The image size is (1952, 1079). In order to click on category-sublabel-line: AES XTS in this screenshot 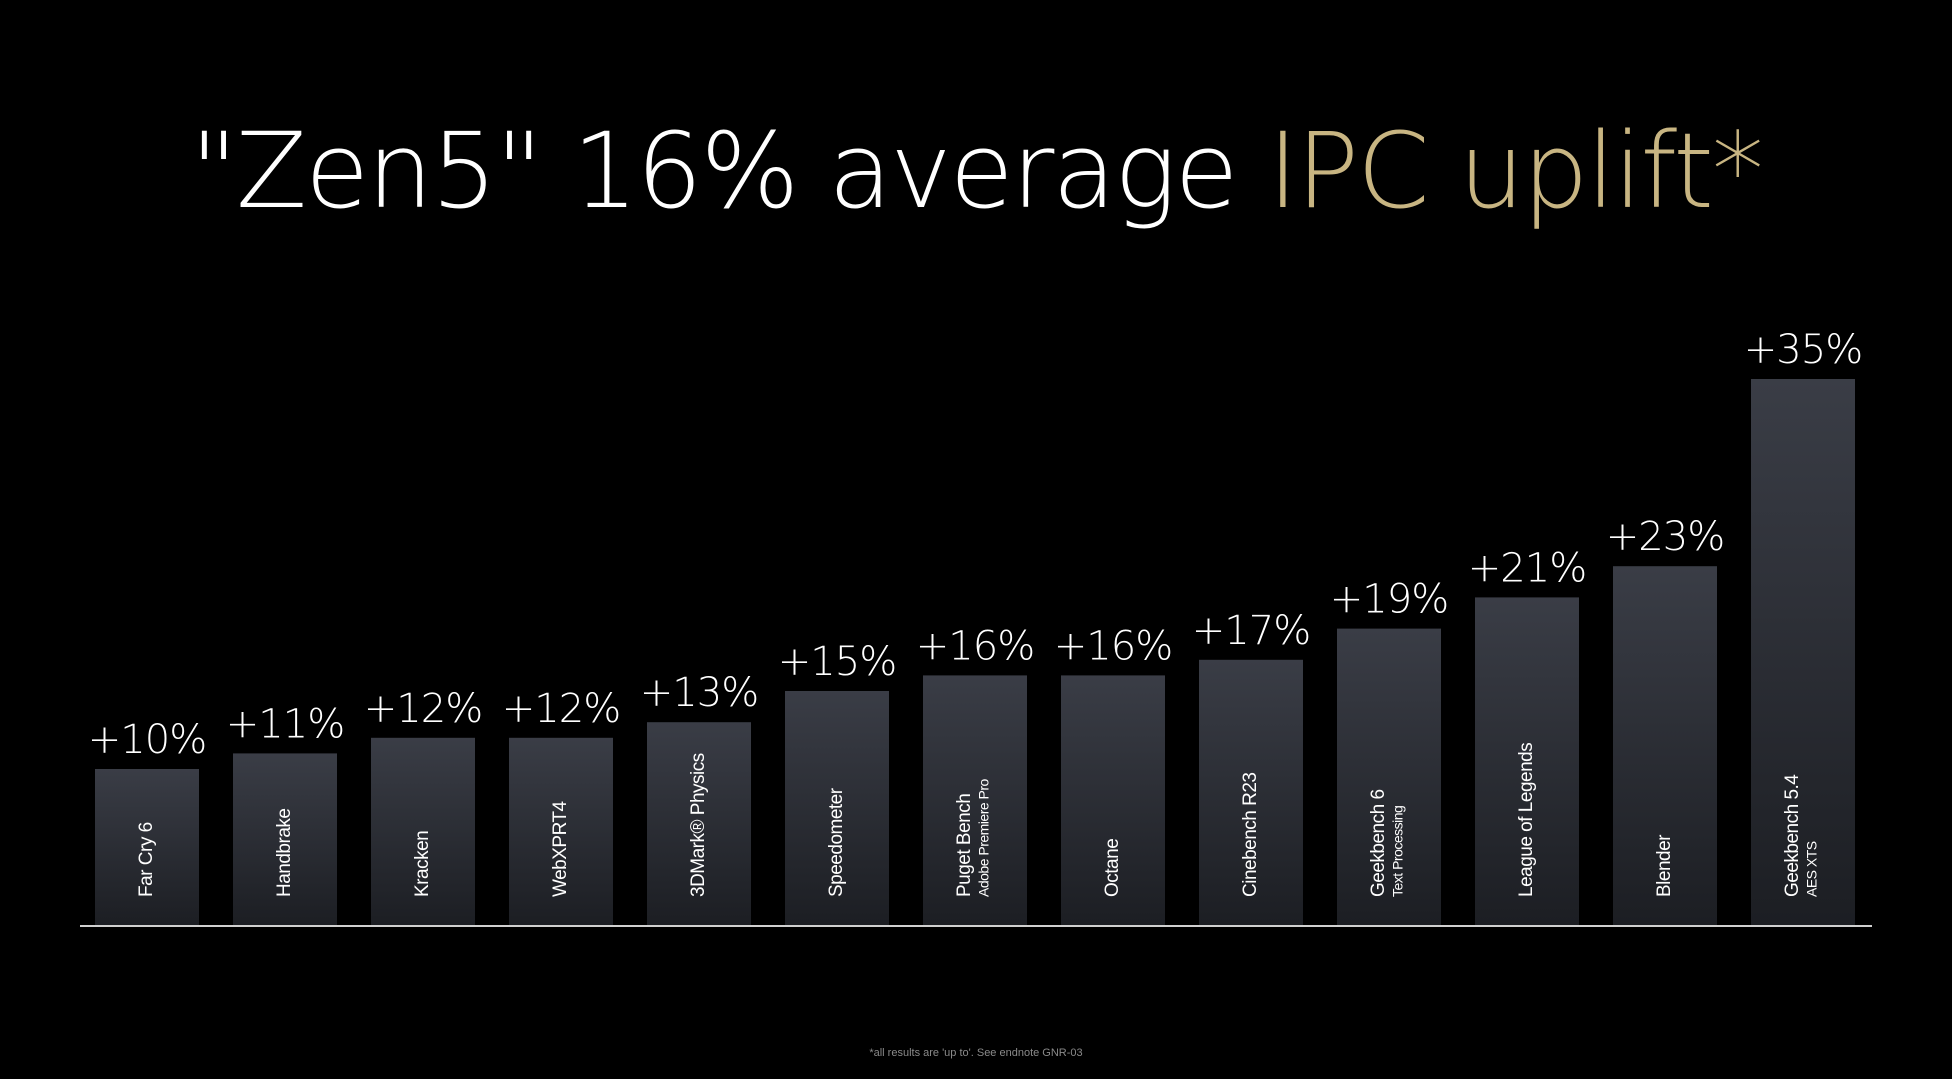, I will do `click(1812, 869)`.